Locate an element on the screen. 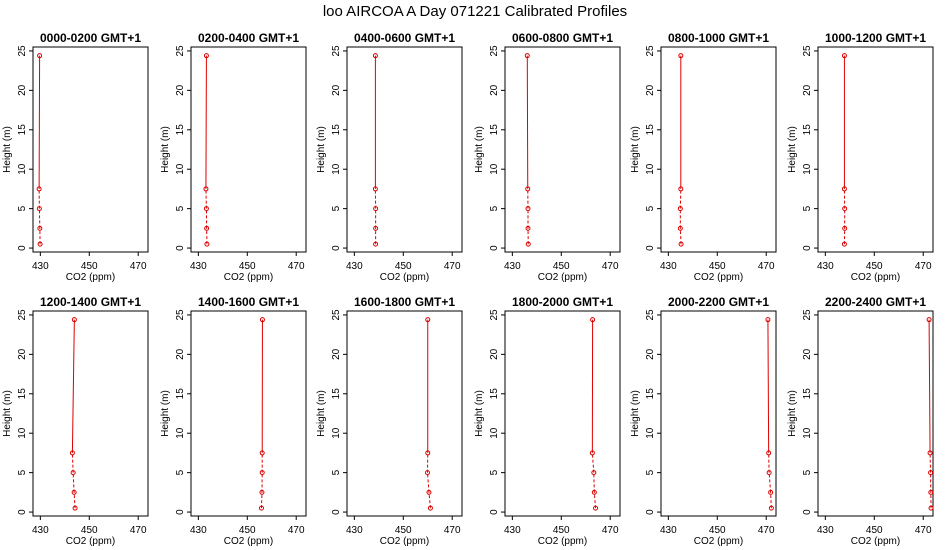 Image resolution: width=950 pixels, height=550 pixels. panel-title: 1600-1800 GMT+1 is located at coordinates (404, 302).